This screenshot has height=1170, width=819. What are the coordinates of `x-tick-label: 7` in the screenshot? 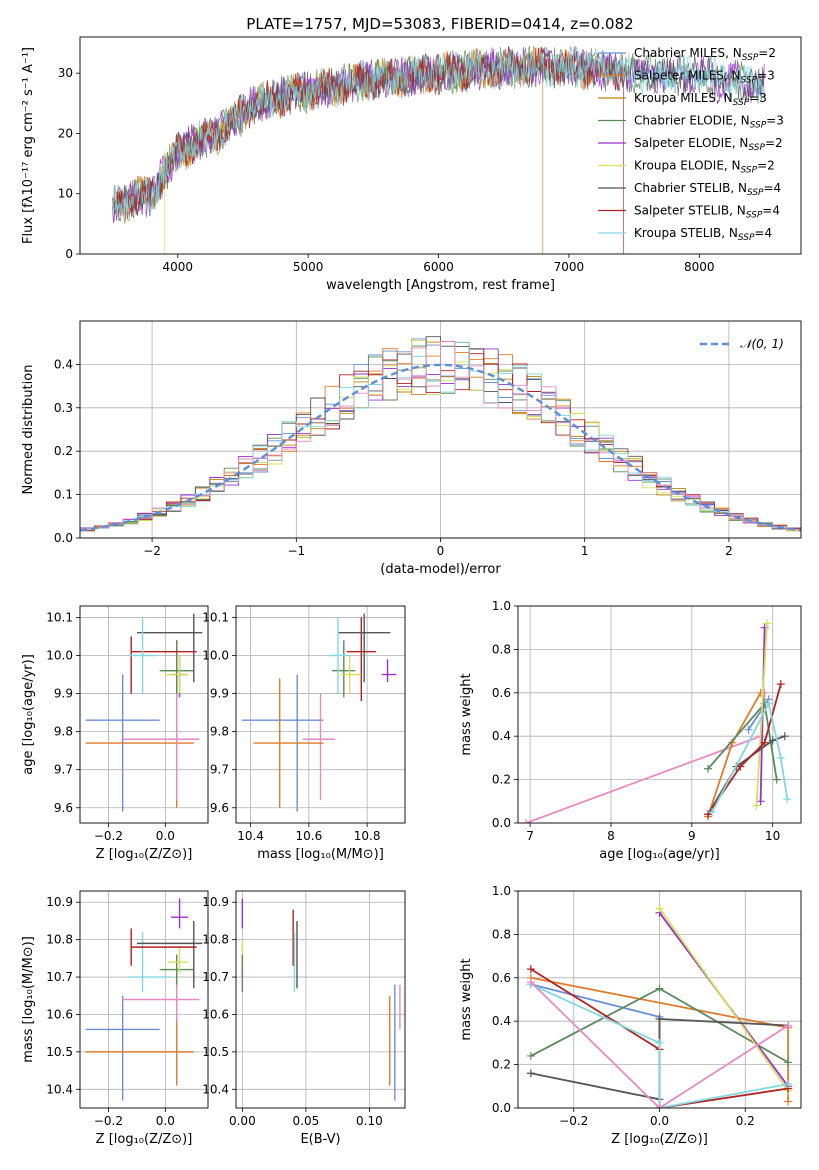 It's located at (530, 836).